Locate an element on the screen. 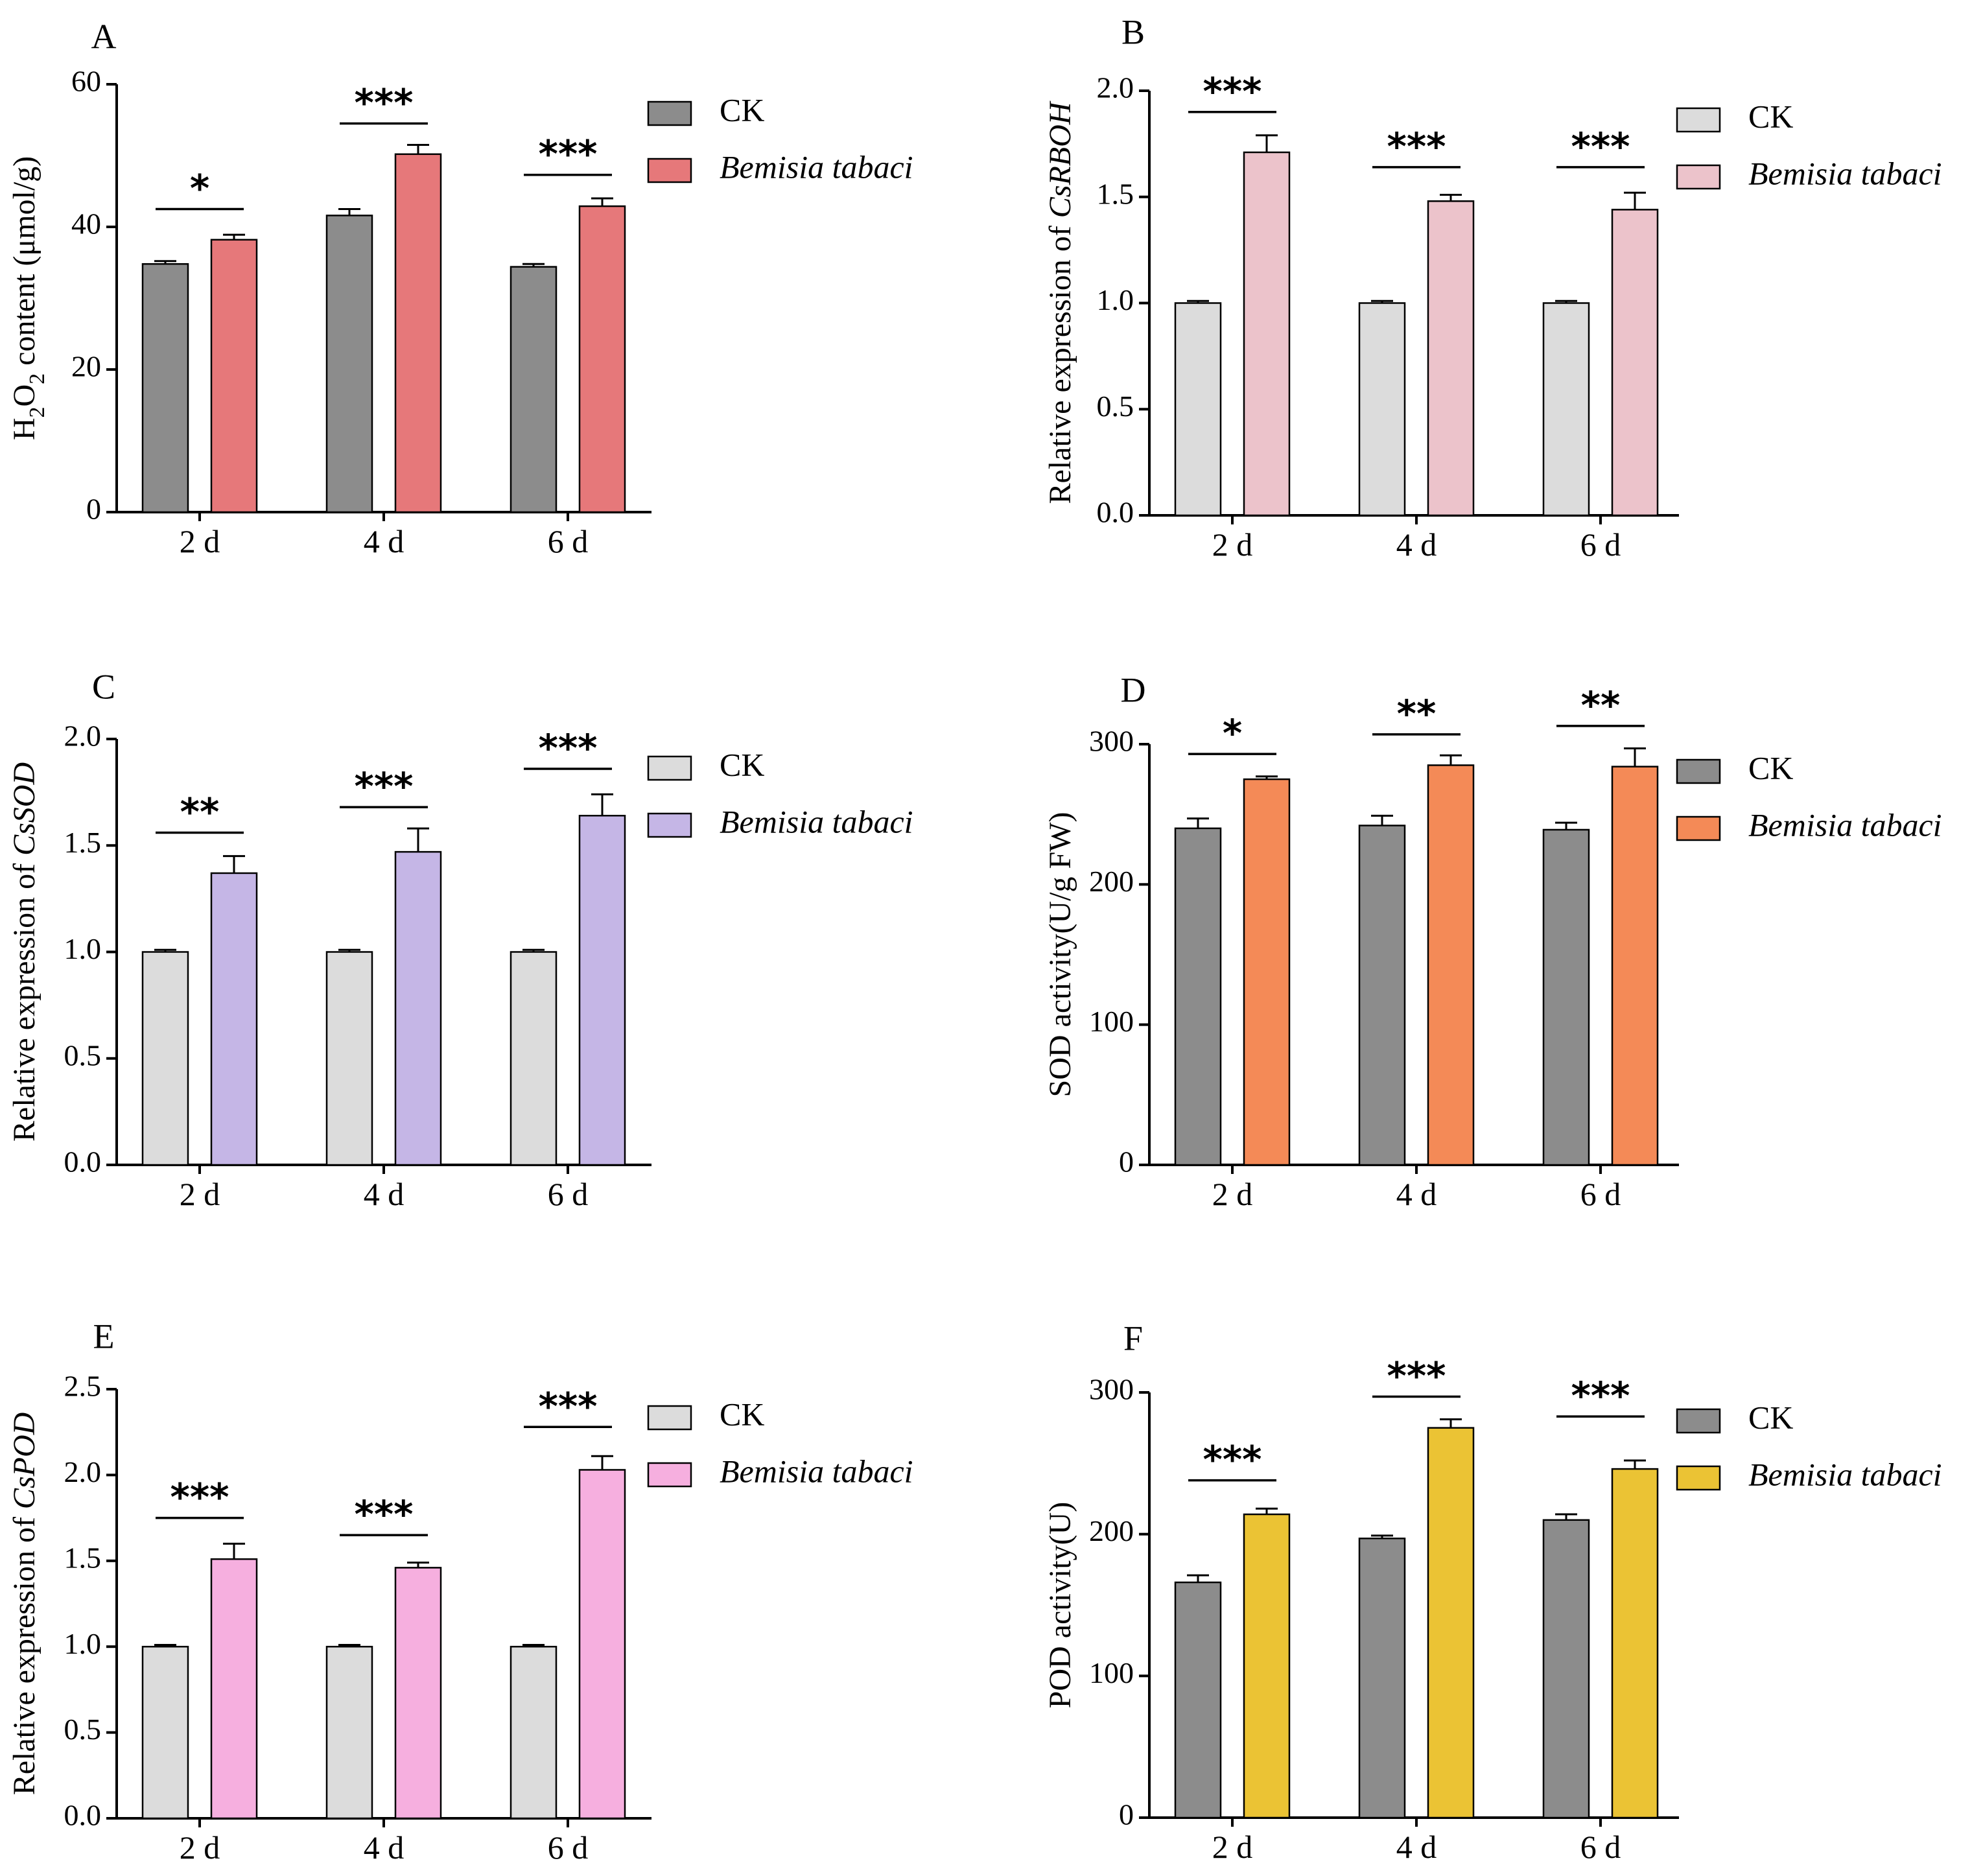 This screenshot has height=1876, width=1983. y-tick-label: 1.0 is located at coordinates (1115, 299).